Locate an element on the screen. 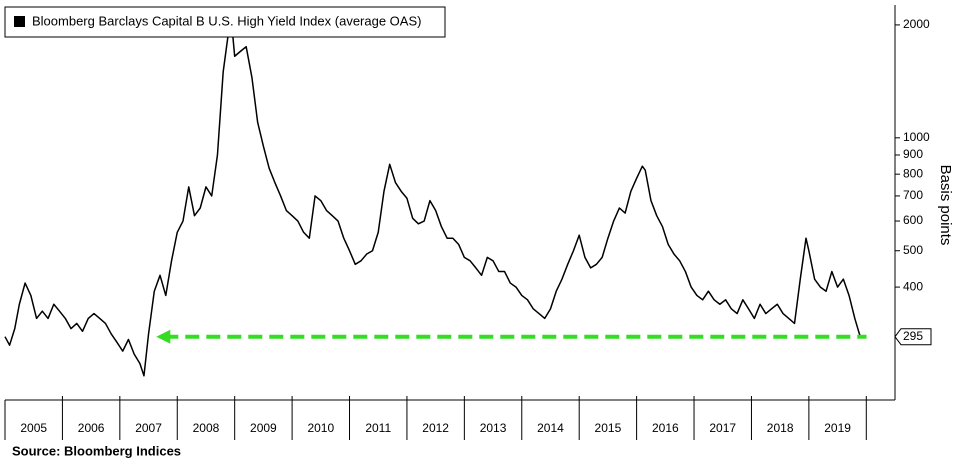  y-tick-label: 500 is located at coordinates (913, 250).